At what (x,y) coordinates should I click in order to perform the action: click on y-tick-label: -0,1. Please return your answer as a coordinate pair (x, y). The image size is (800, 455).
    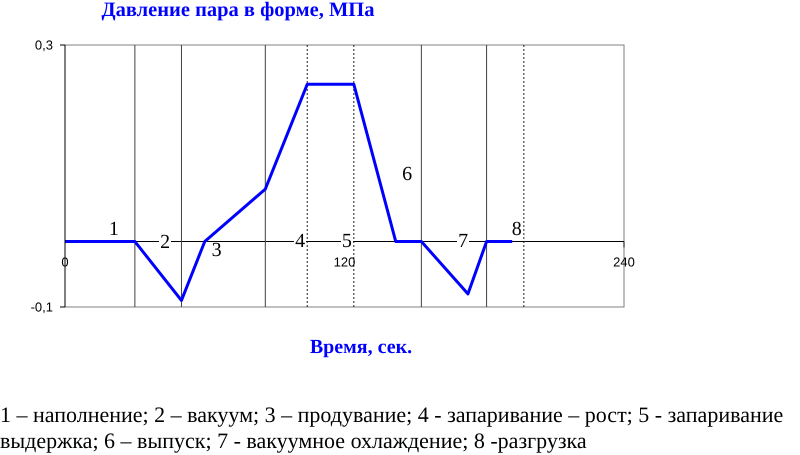
    Looking at the image, I should click on (41, 307).